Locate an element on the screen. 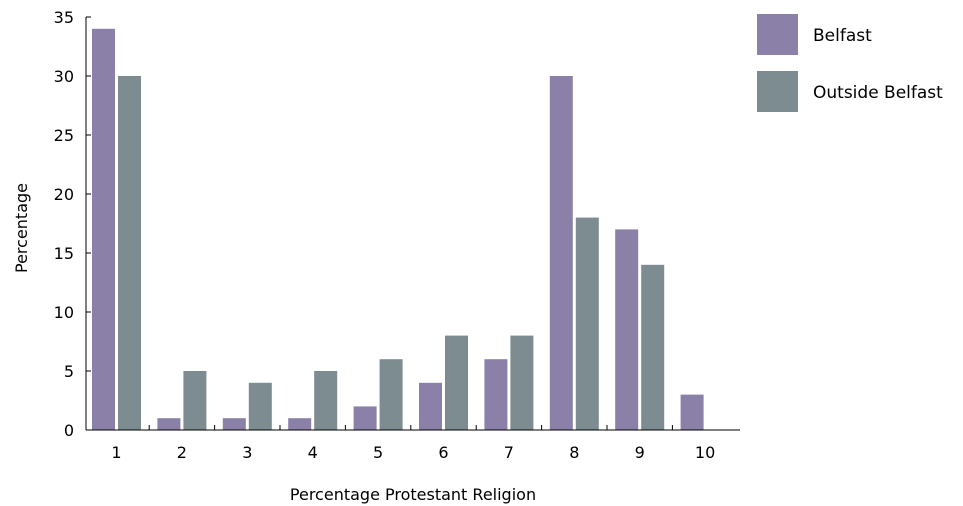 The width and height of the screenshot is (963, 506). y-tick-label: 15 is located at coordinates (64, 253).